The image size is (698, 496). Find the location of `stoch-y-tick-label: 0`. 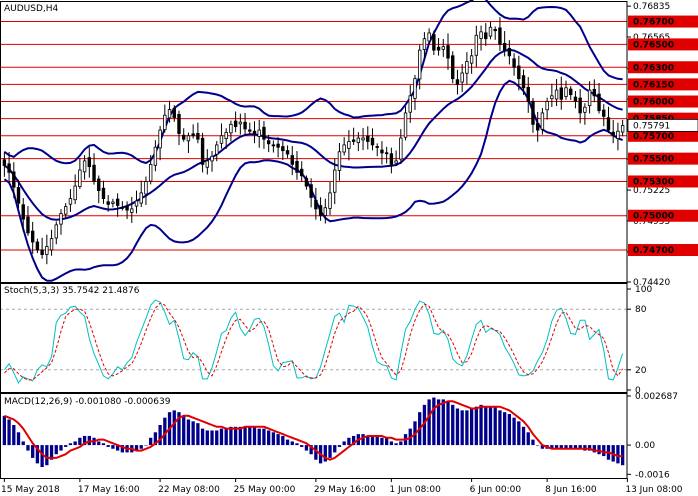

stoch-y-tick-label: 0 is located at coordinates (638, 391).